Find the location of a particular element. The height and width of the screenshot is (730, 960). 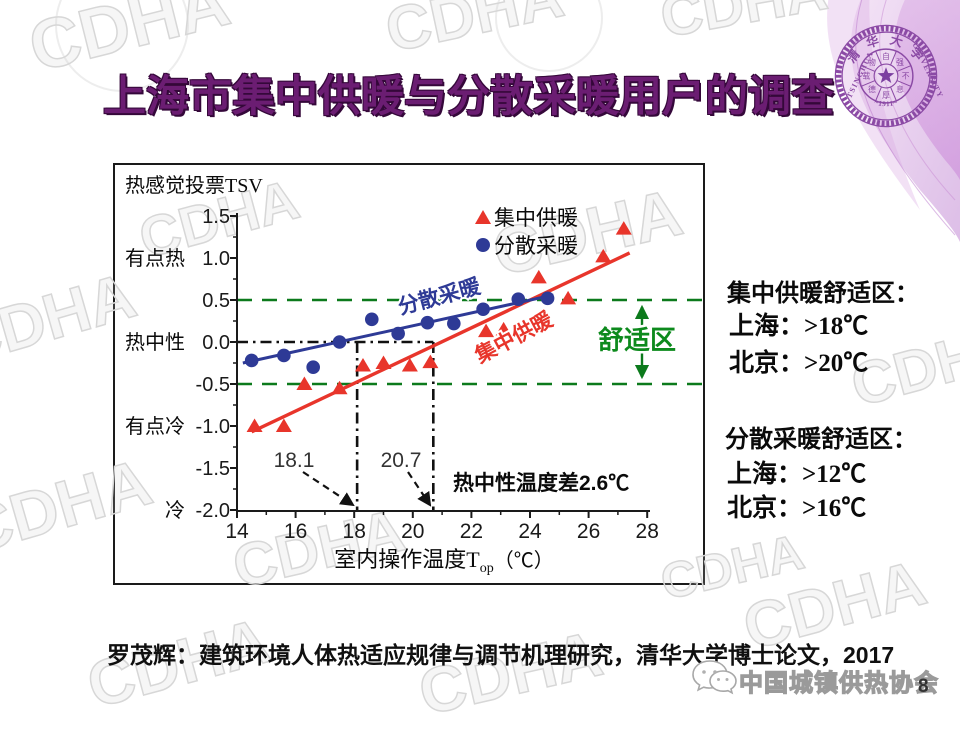

x-tick-label: 24 is located at coordinates (530, 531).